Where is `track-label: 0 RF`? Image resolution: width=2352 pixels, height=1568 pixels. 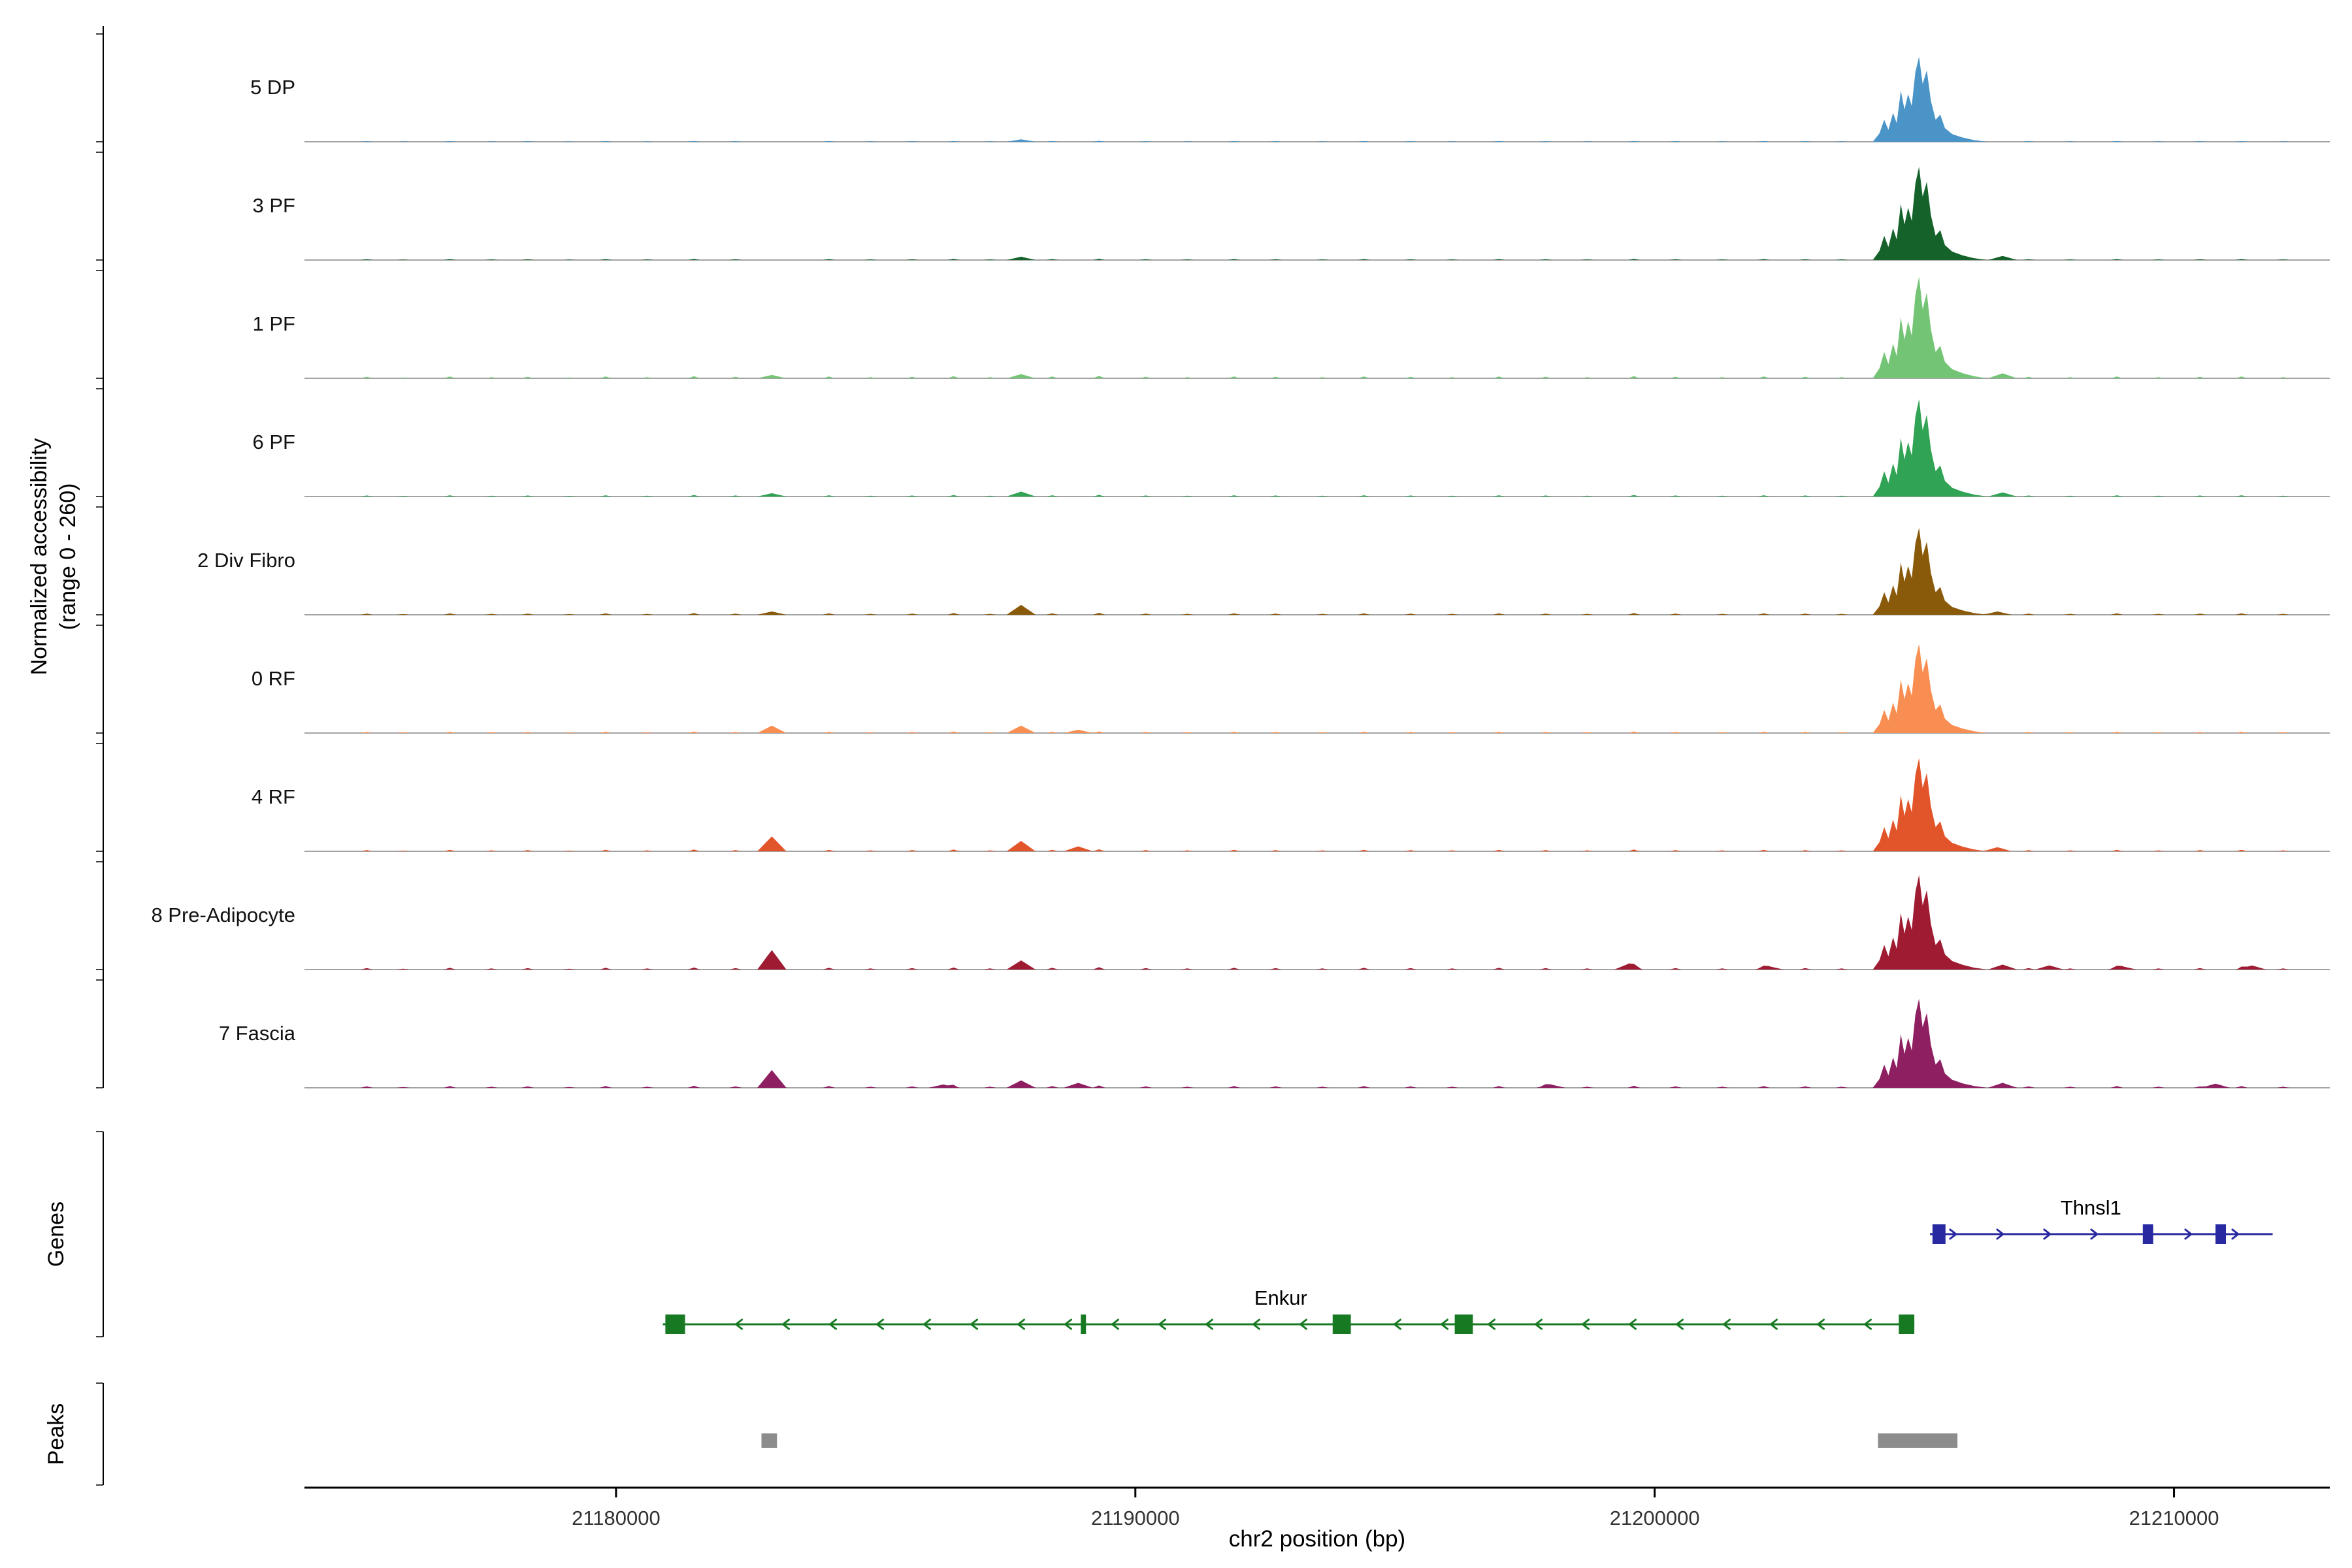 track-label: 0 RF is located at coordinates (273, 678).